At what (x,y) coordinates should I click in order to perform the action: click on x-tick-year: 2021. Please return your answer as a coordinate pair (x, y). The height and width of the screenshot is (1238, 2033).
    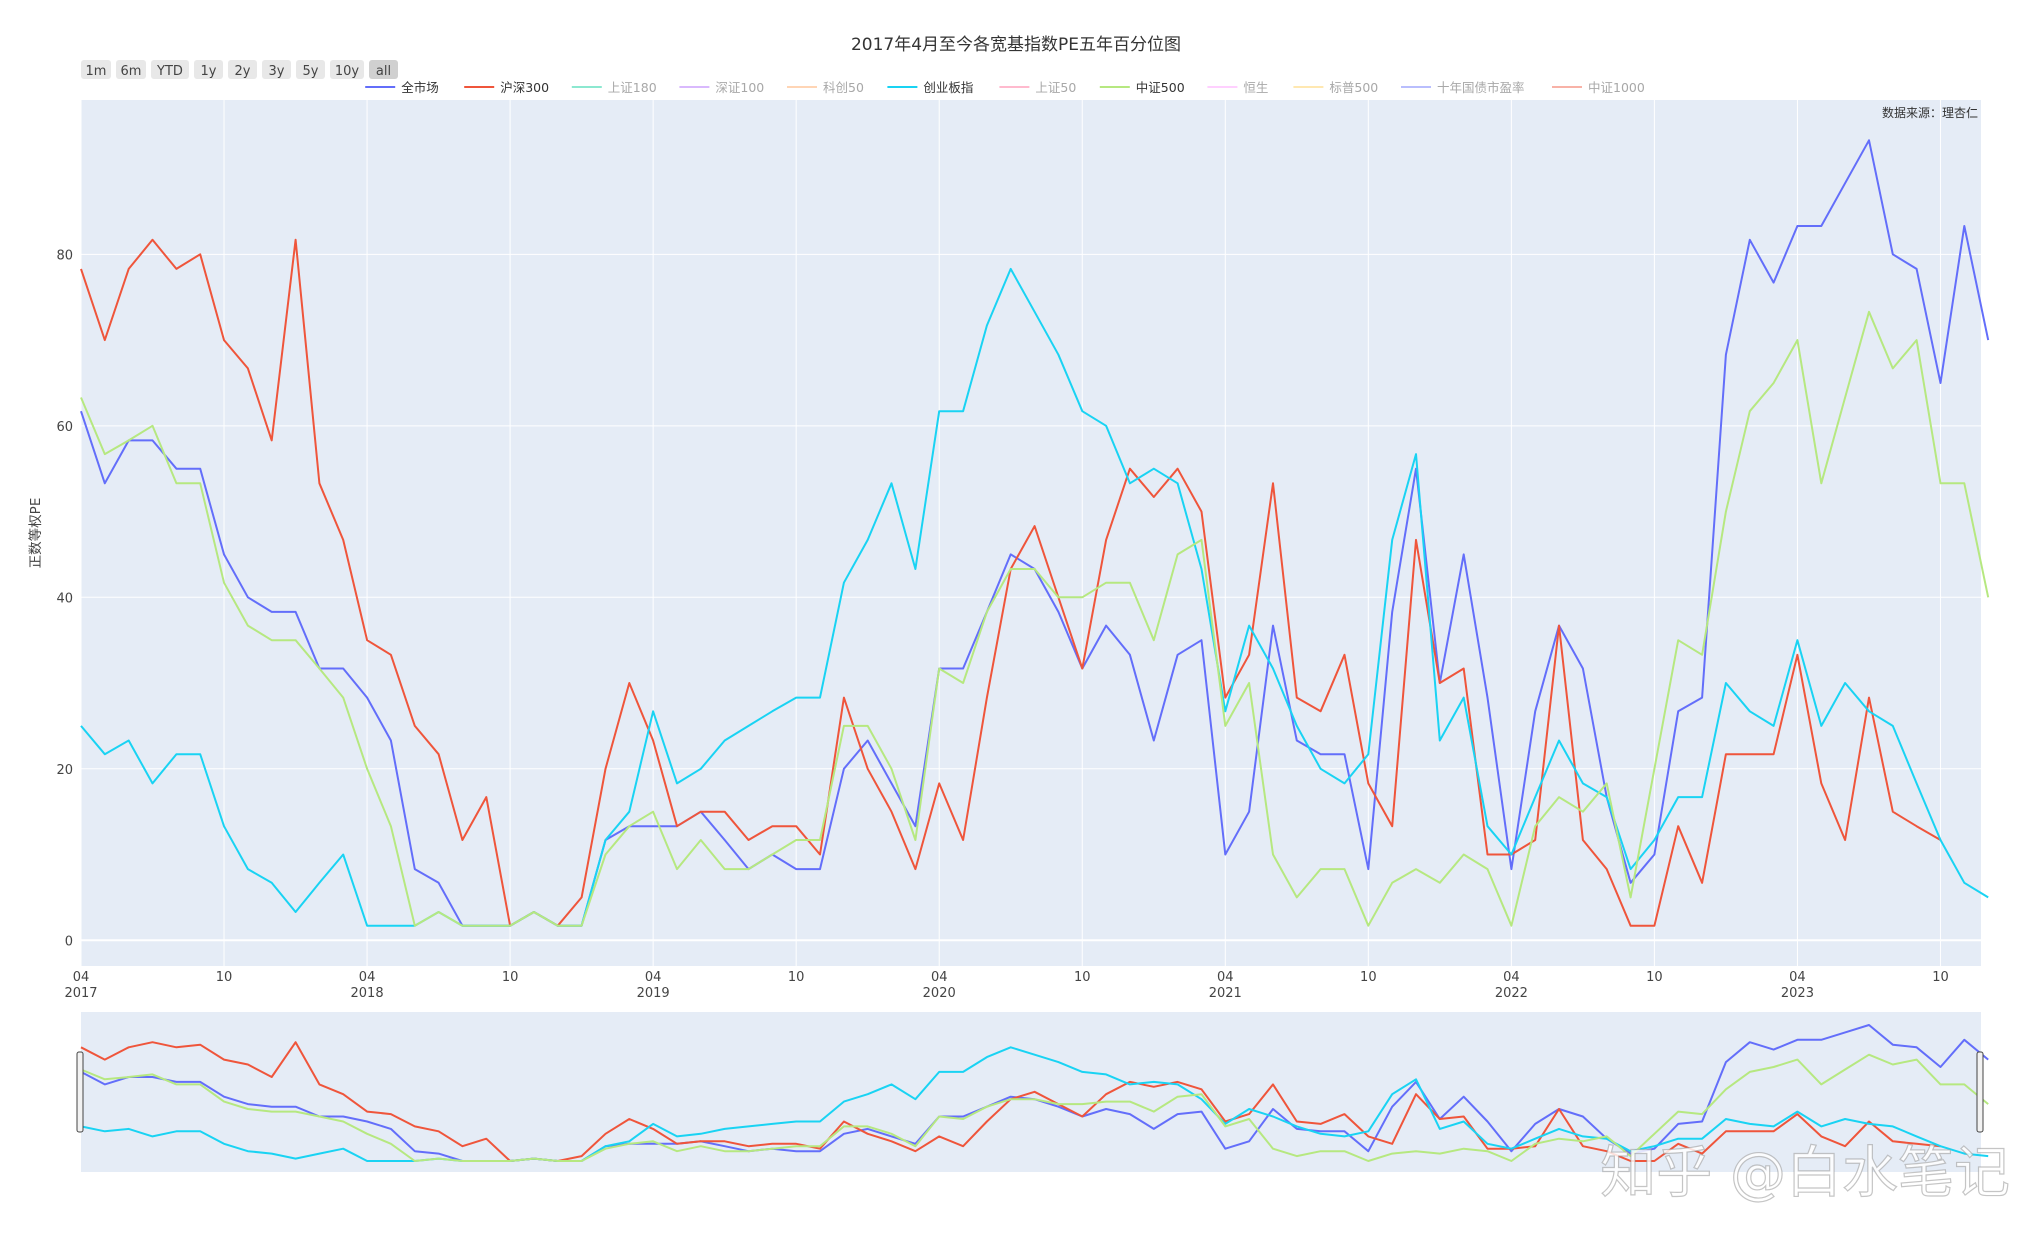
    Looking at the image, I should click on (1225, 993).